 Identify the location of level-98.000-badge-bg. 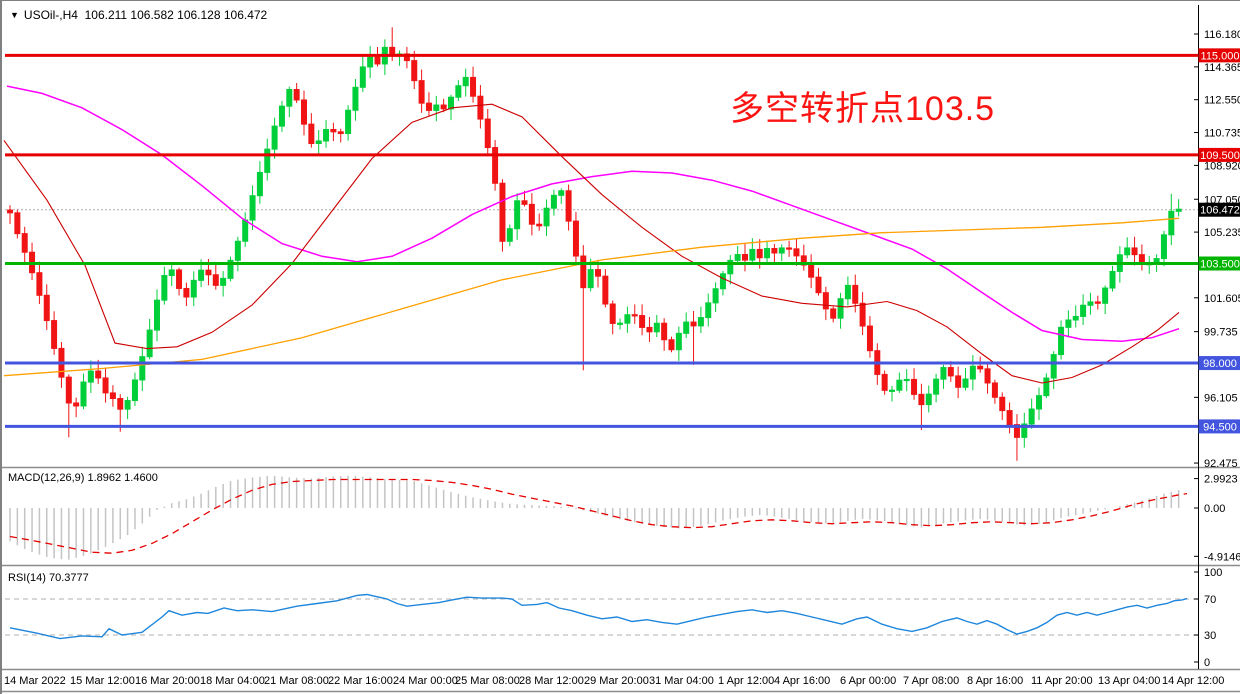
(1219, 363).